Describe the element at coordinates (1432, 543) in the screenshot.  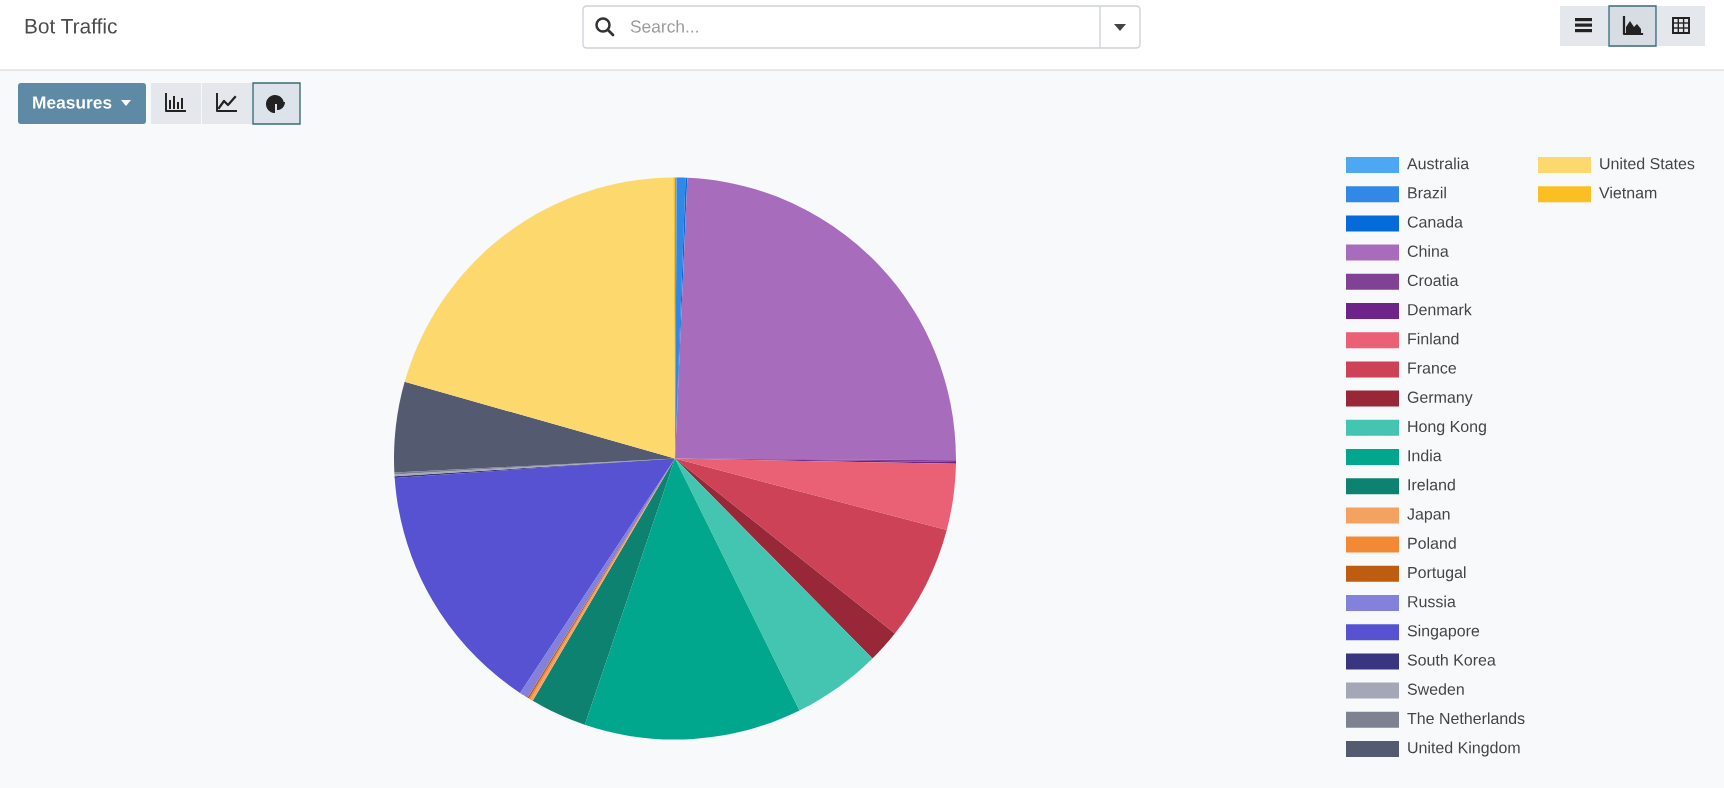
I see `legend-label: Poland` at that location.